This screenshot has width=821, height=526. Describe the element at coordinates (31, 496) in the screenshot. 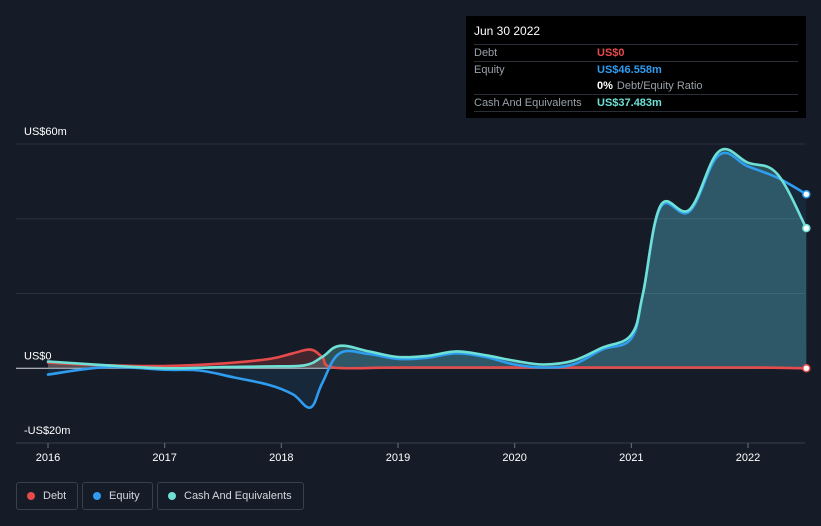

I see `debt-dot-icon` at that location.